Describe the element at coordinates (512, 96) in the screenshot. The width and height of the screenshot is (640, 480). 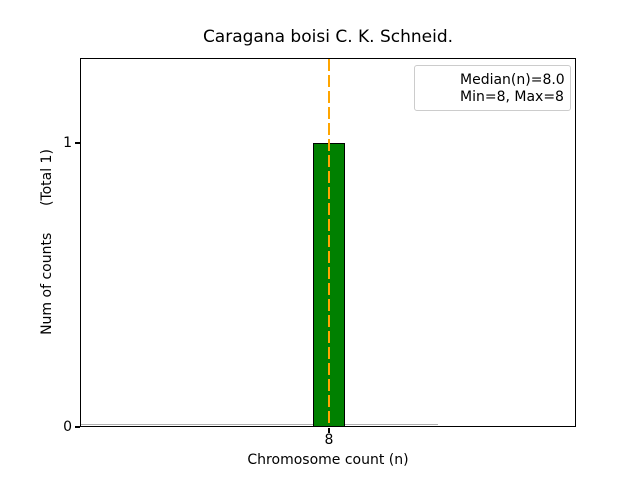
I see `legend-minmax-label: Min=8, Max=8` at that location.